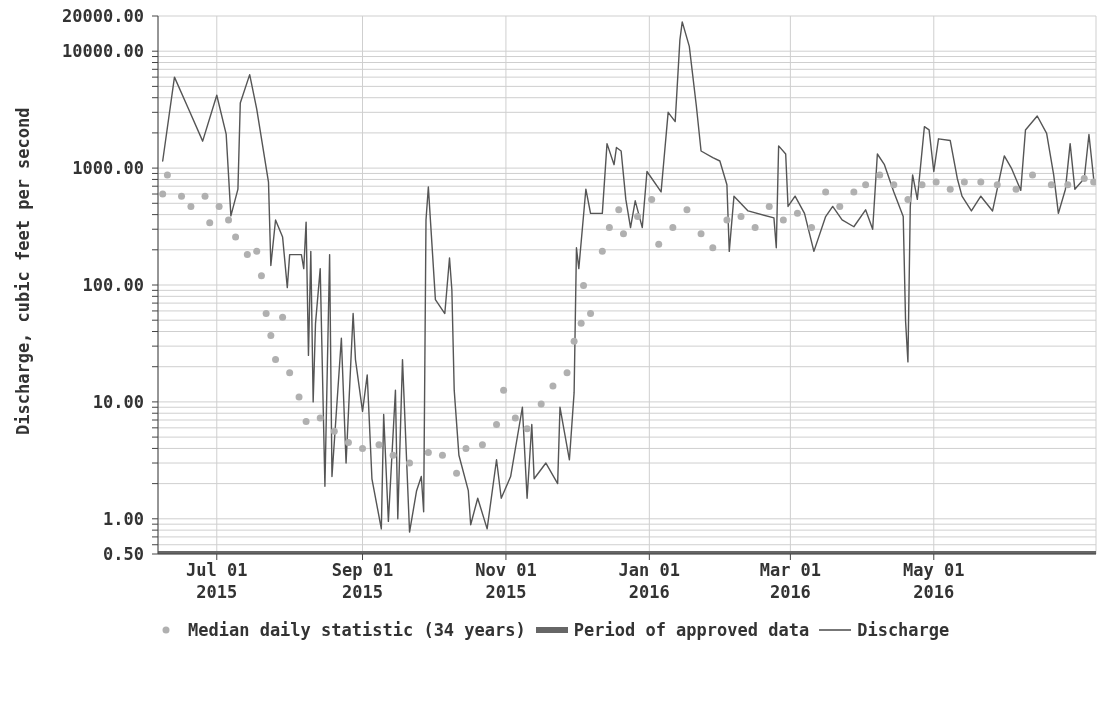  I want to click on y-tick-label: 1000.00, so click(108, 168).